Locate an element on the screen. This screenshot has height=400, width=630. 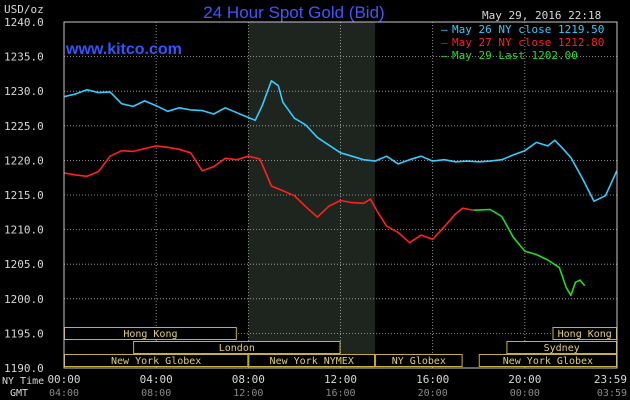
y-tick-label: 1190.0 is located at coordinates (24, 368).